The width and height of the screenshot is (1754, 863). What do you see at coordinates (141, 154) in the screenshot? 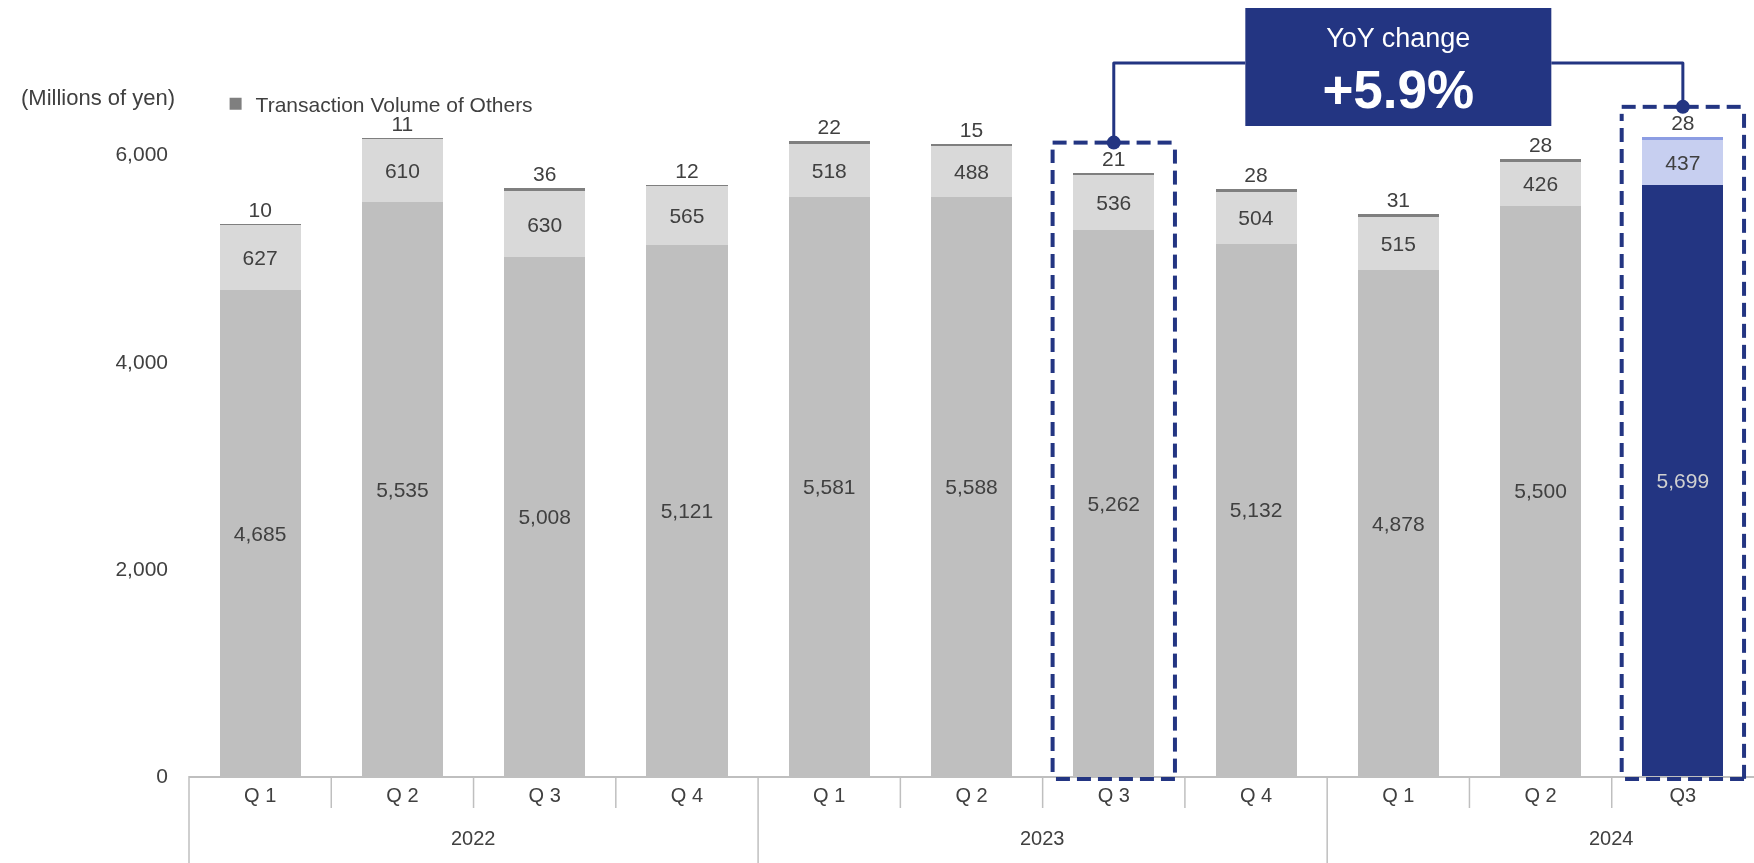
I see `y-tick-label: 6,000` at bounding box center [141, 154].